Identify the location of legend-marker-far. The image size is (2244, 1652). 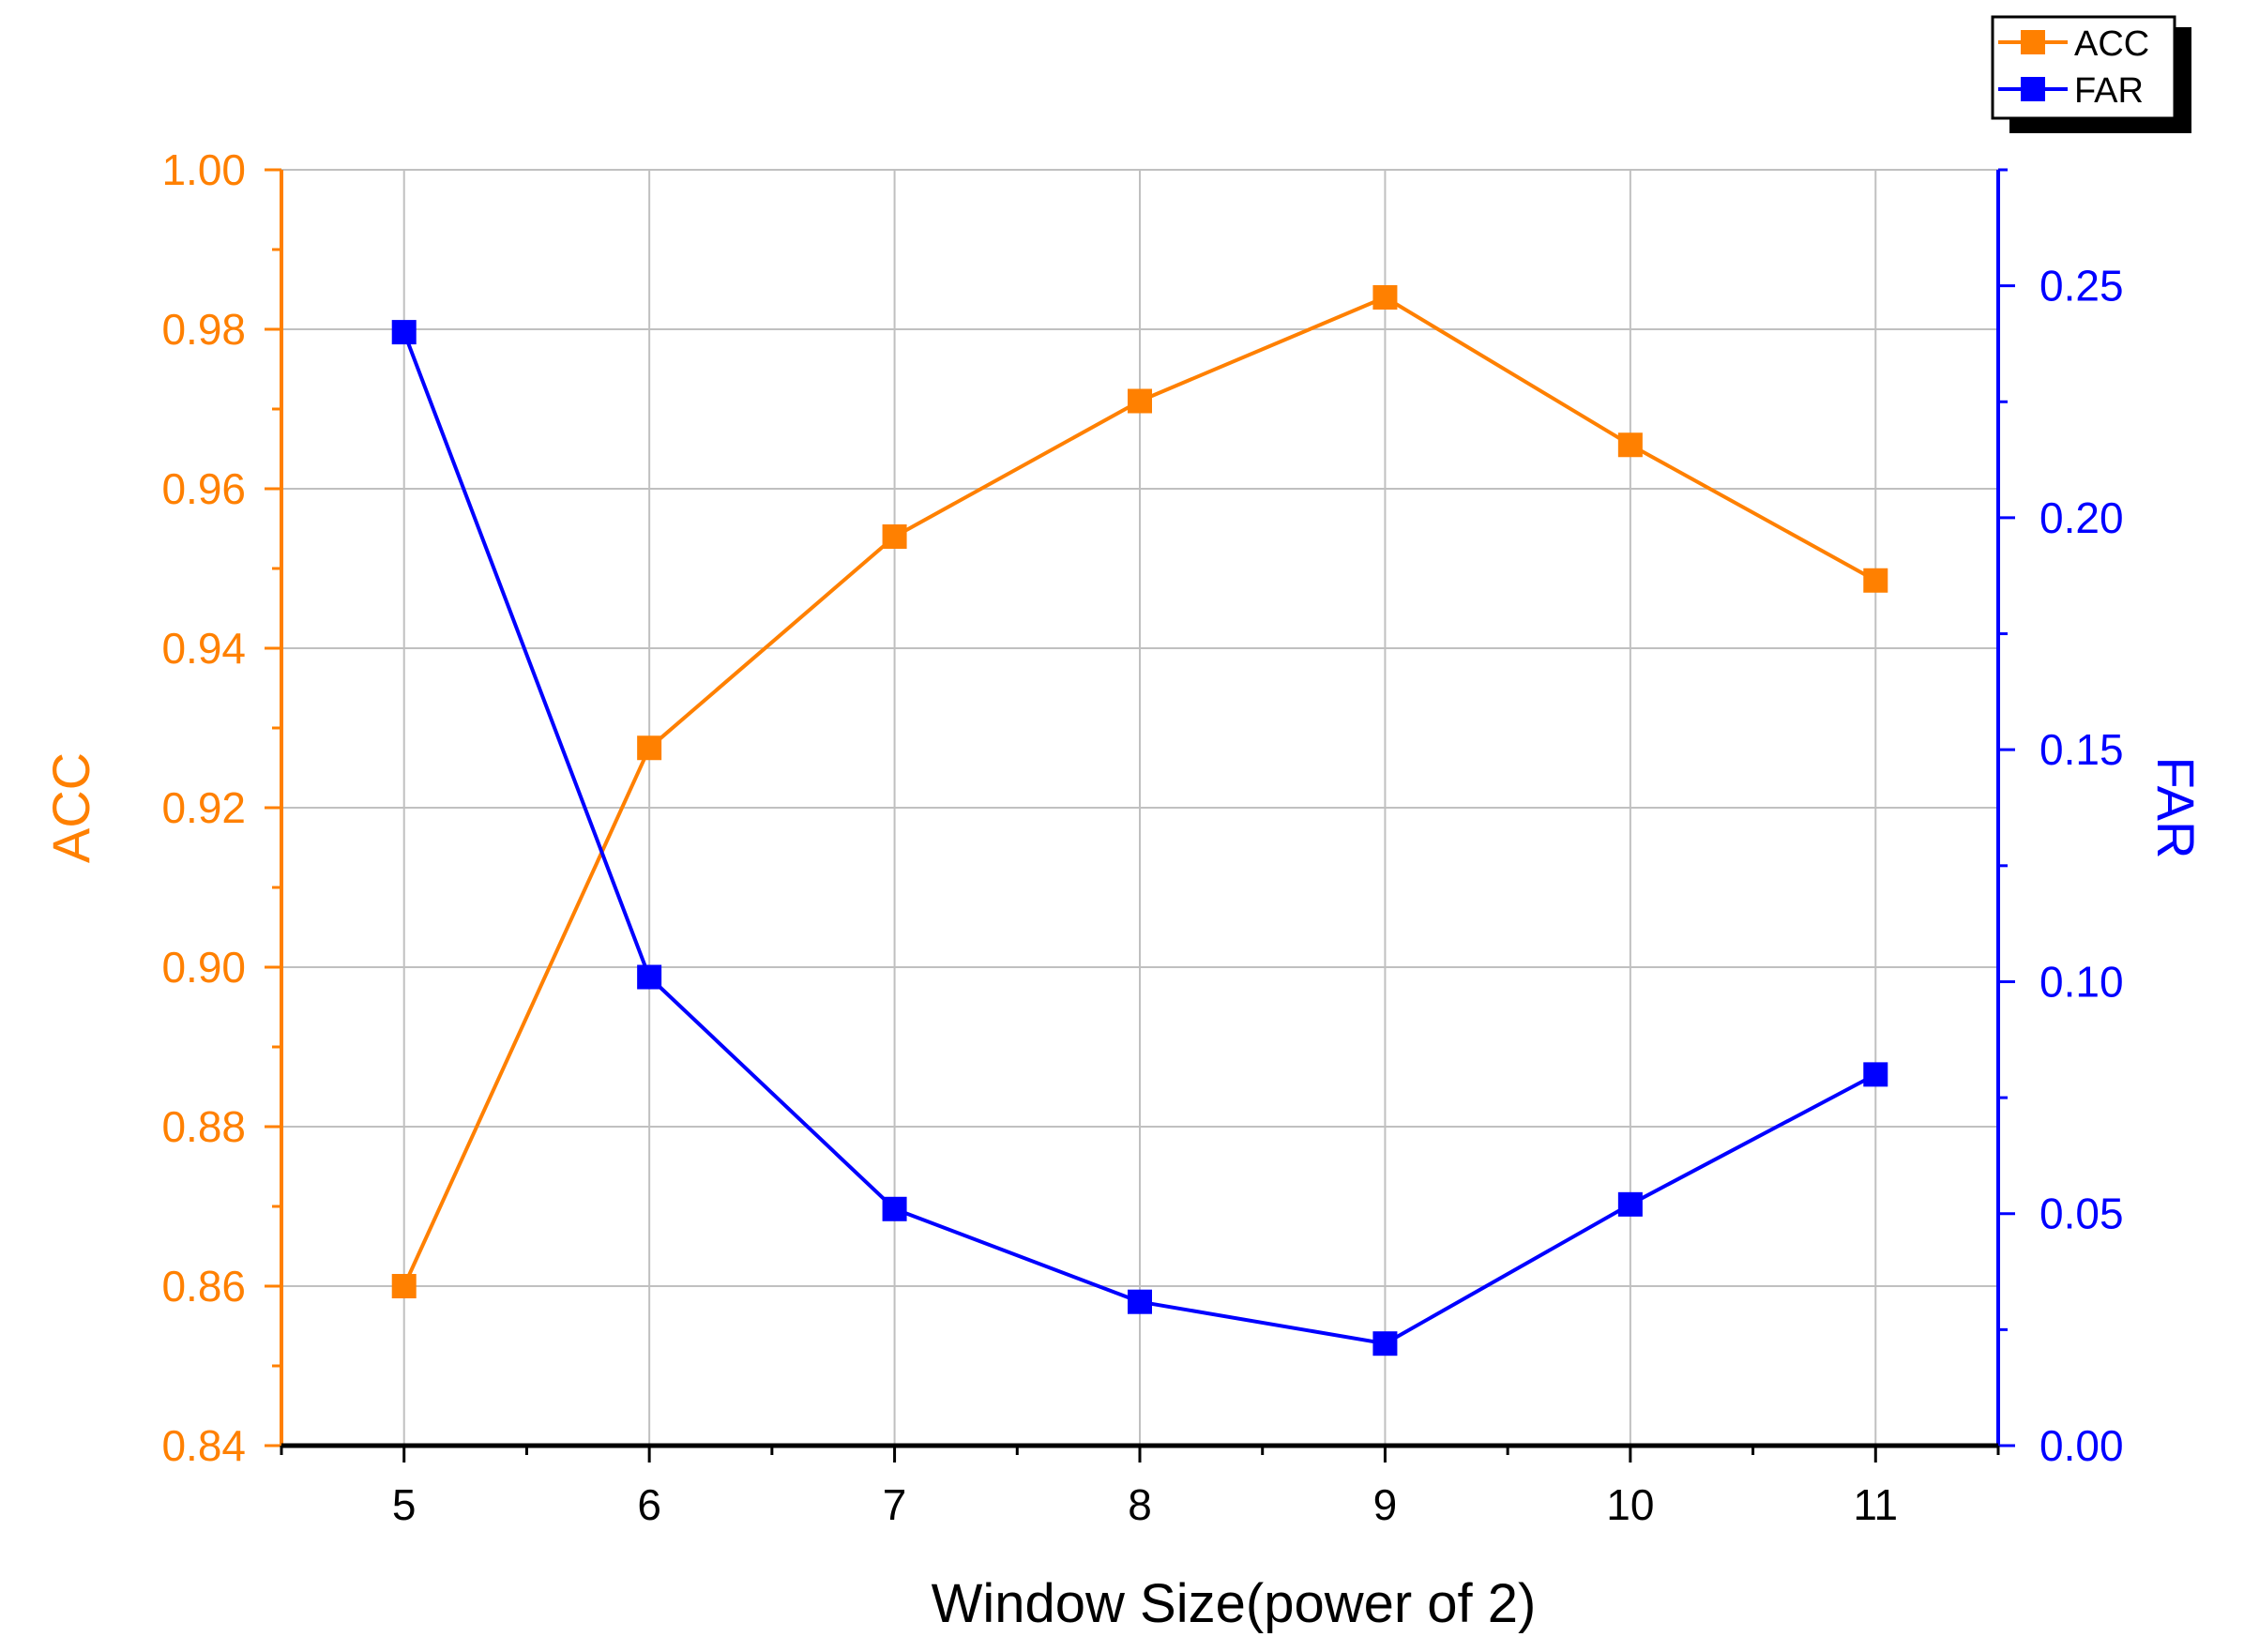
(2033, 89).